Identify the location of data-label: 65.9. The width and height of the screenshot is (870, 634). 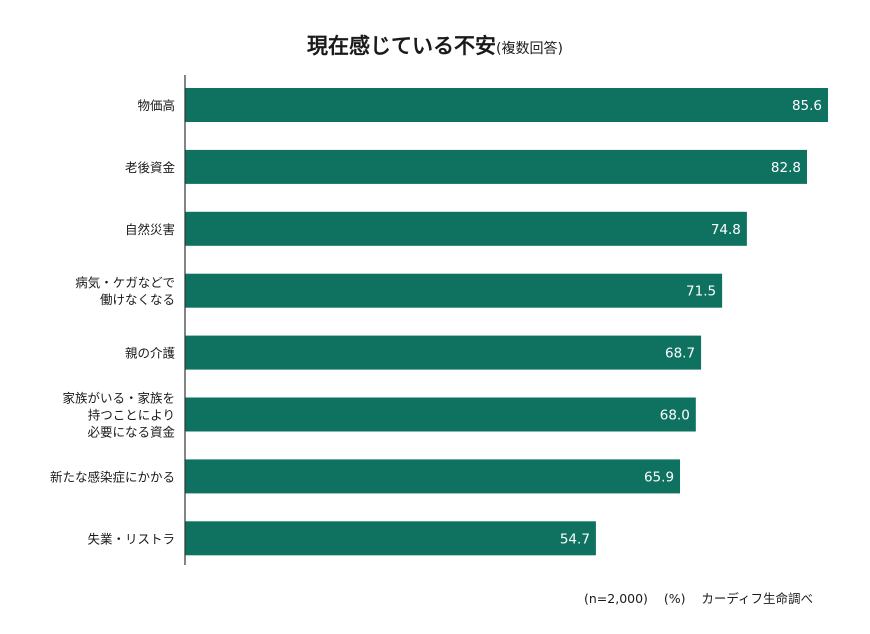
(659, 477).